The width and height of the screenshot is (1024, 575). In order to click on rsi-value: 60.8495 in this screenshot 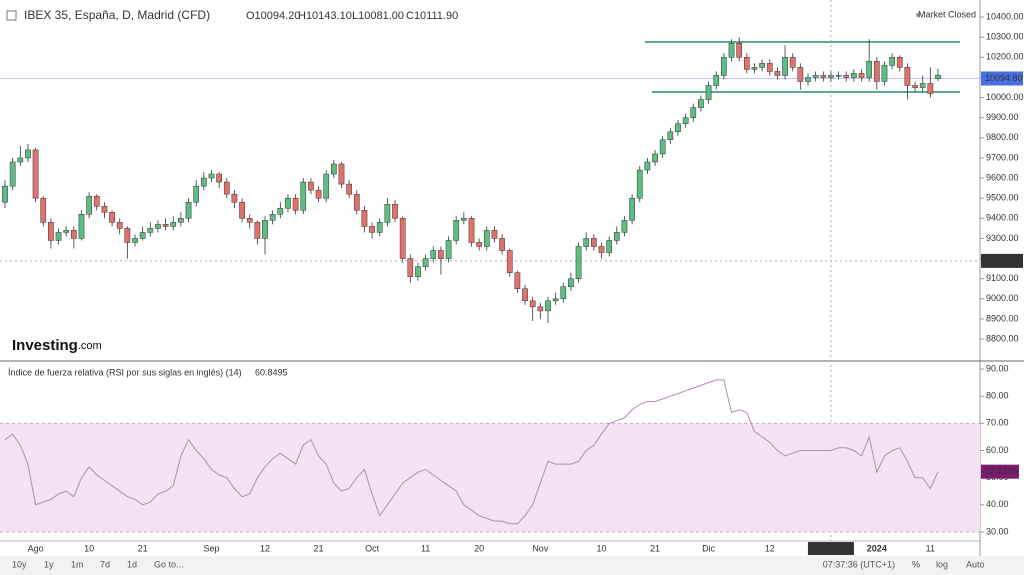, I will do `click(271, 372)`.